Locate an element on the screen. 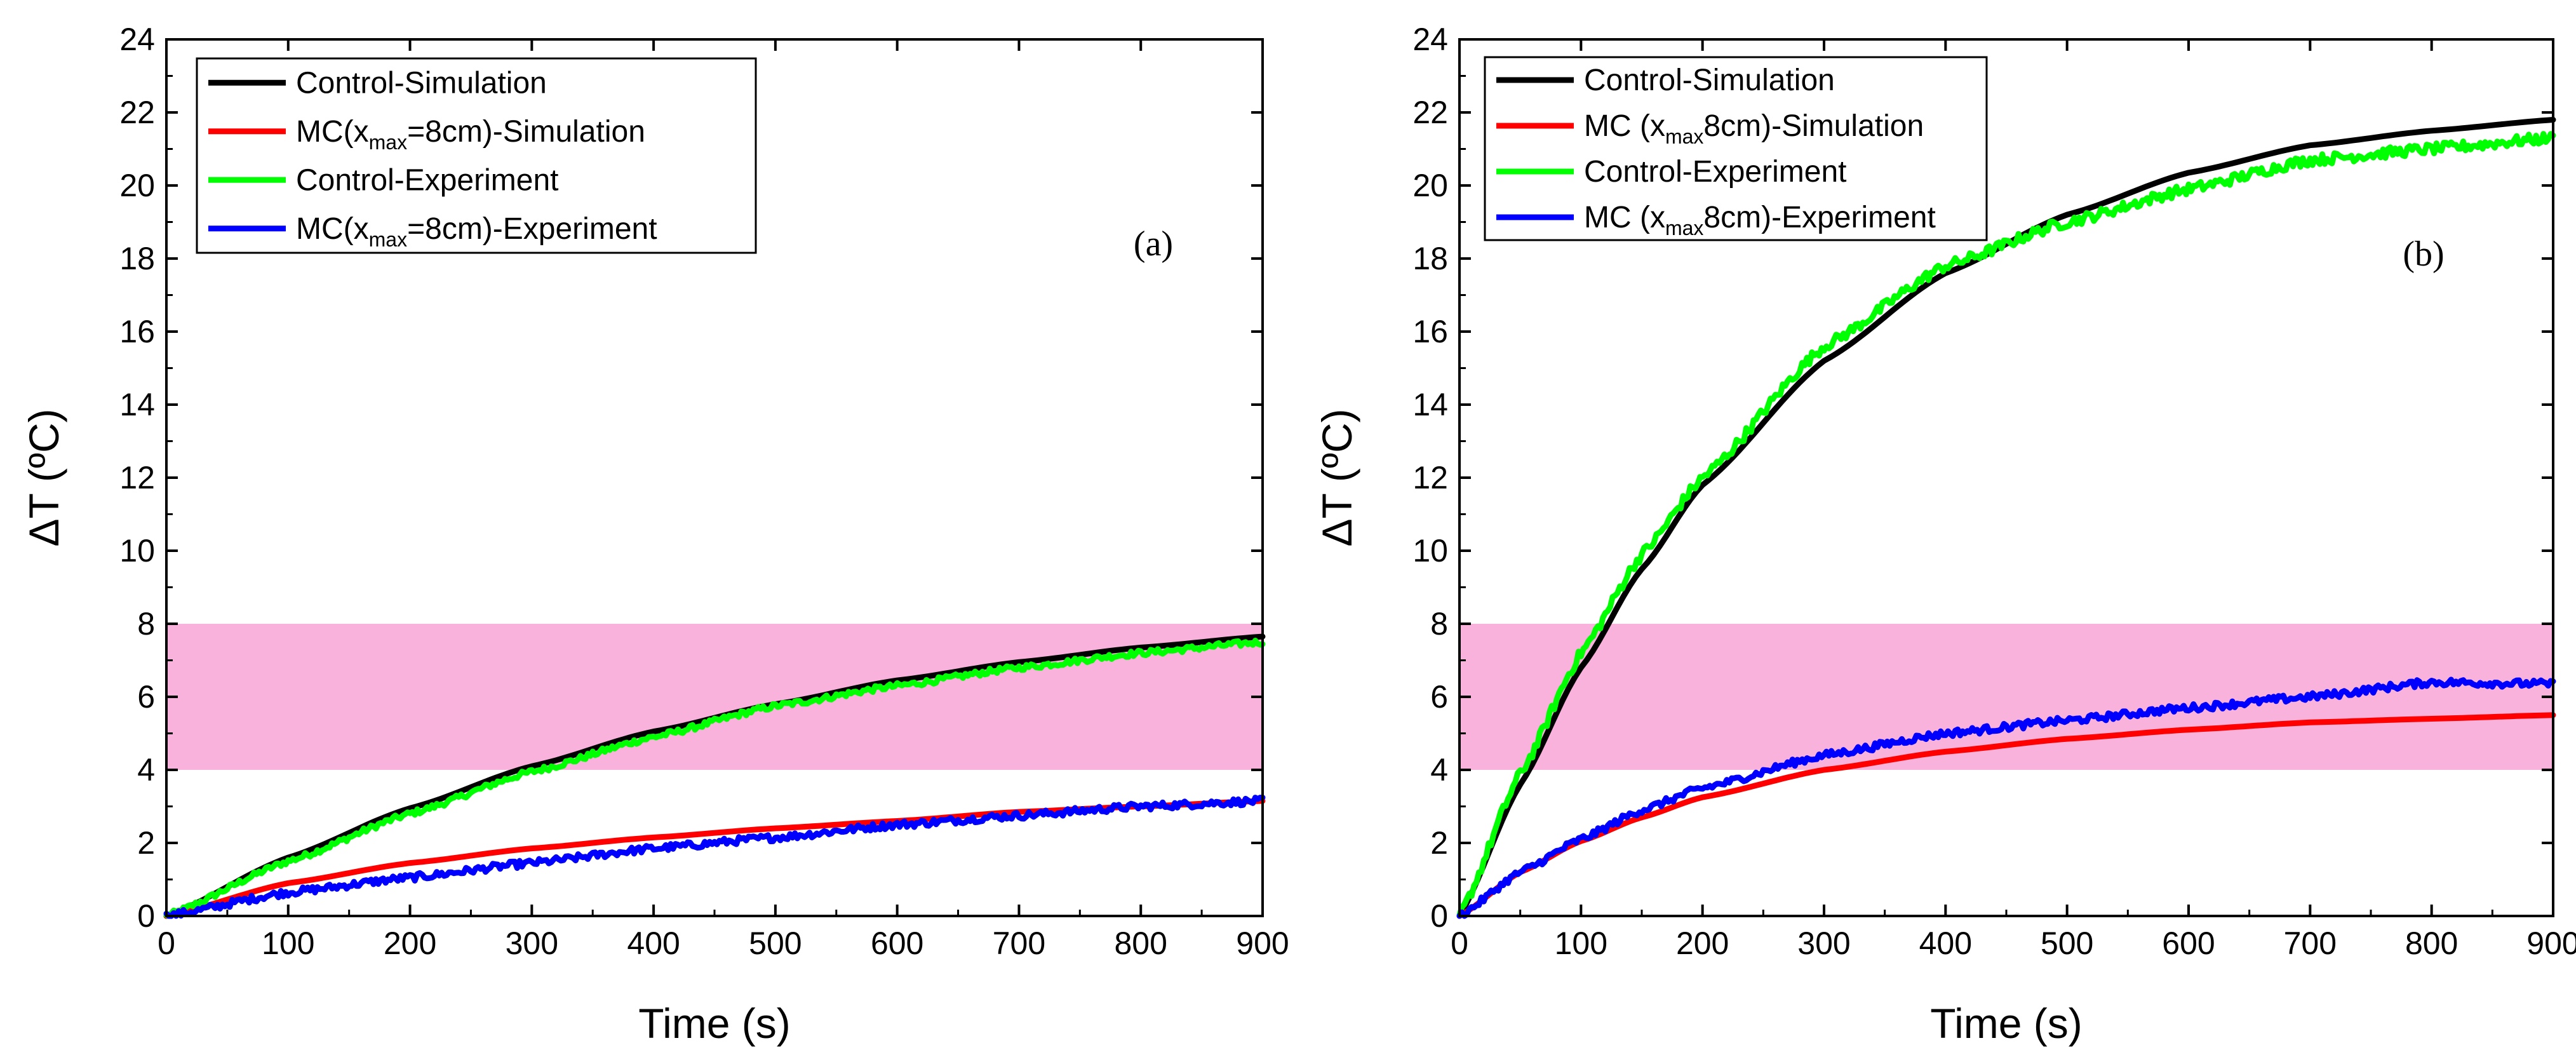  legend-label-part: =8cm)-Simulation is located at coordinates (526, 132).